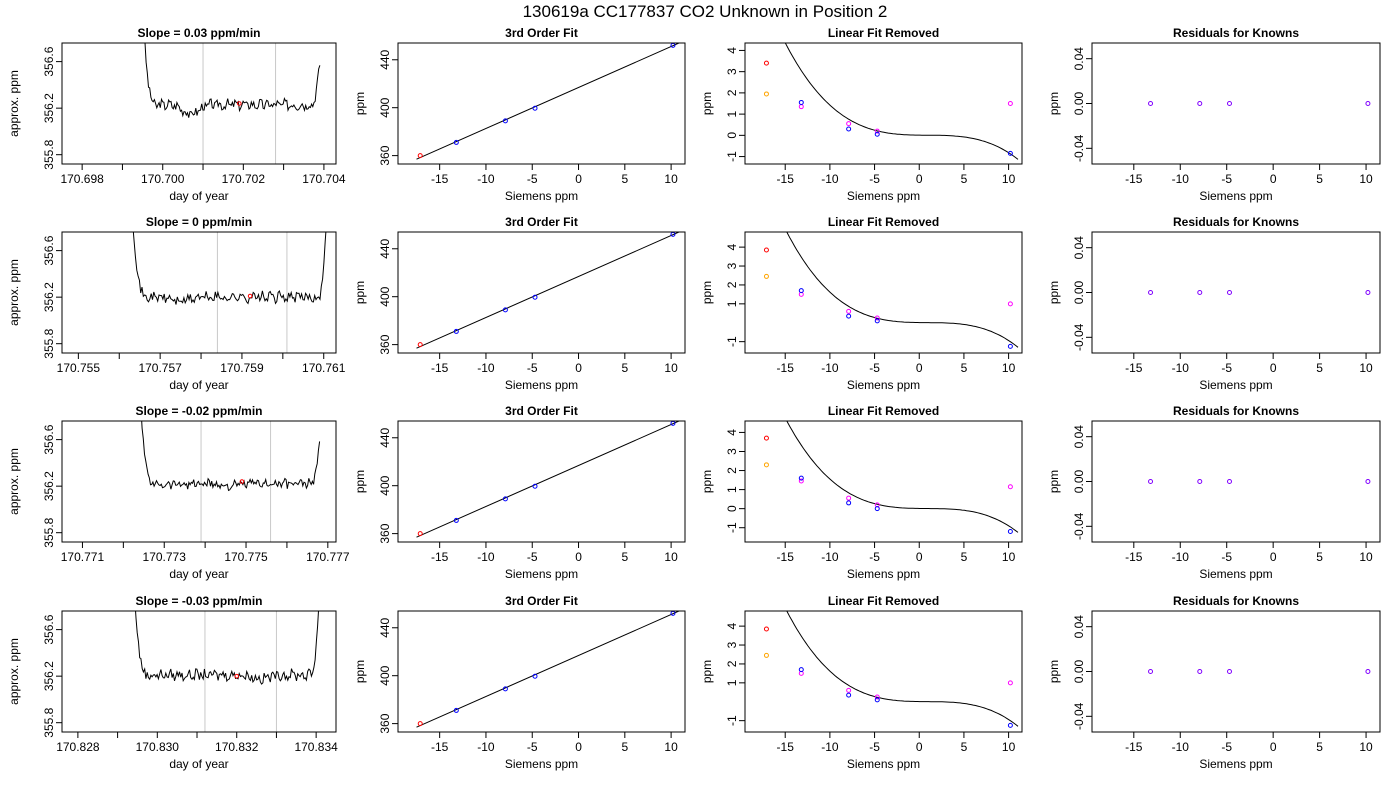 This screenshot has height=800, width=1400. What do you see at coordinates (732, 625) in the screenshot?
I see `y-tick-label: 4` at bounding box center [732, 625].